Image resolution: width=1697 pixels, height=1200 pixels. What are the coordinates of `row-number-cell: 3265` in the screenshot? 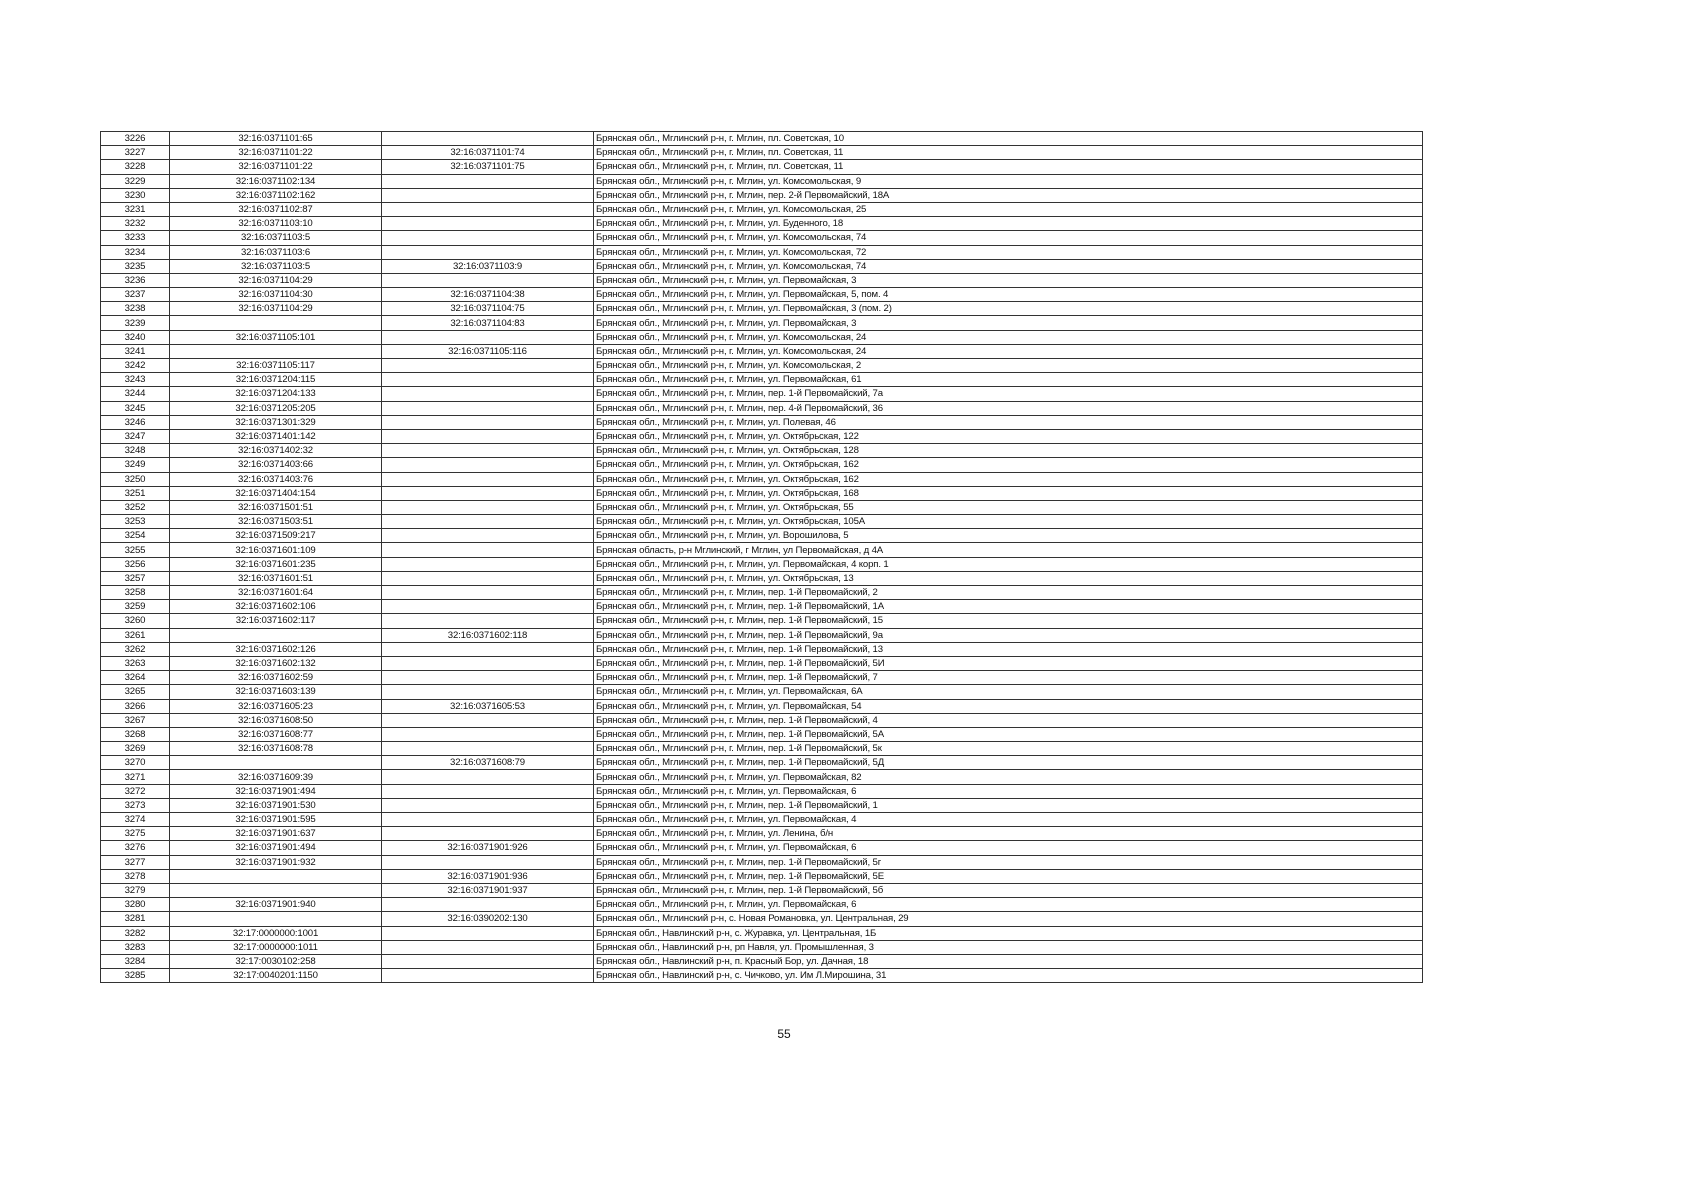 It's located at (135, 692).